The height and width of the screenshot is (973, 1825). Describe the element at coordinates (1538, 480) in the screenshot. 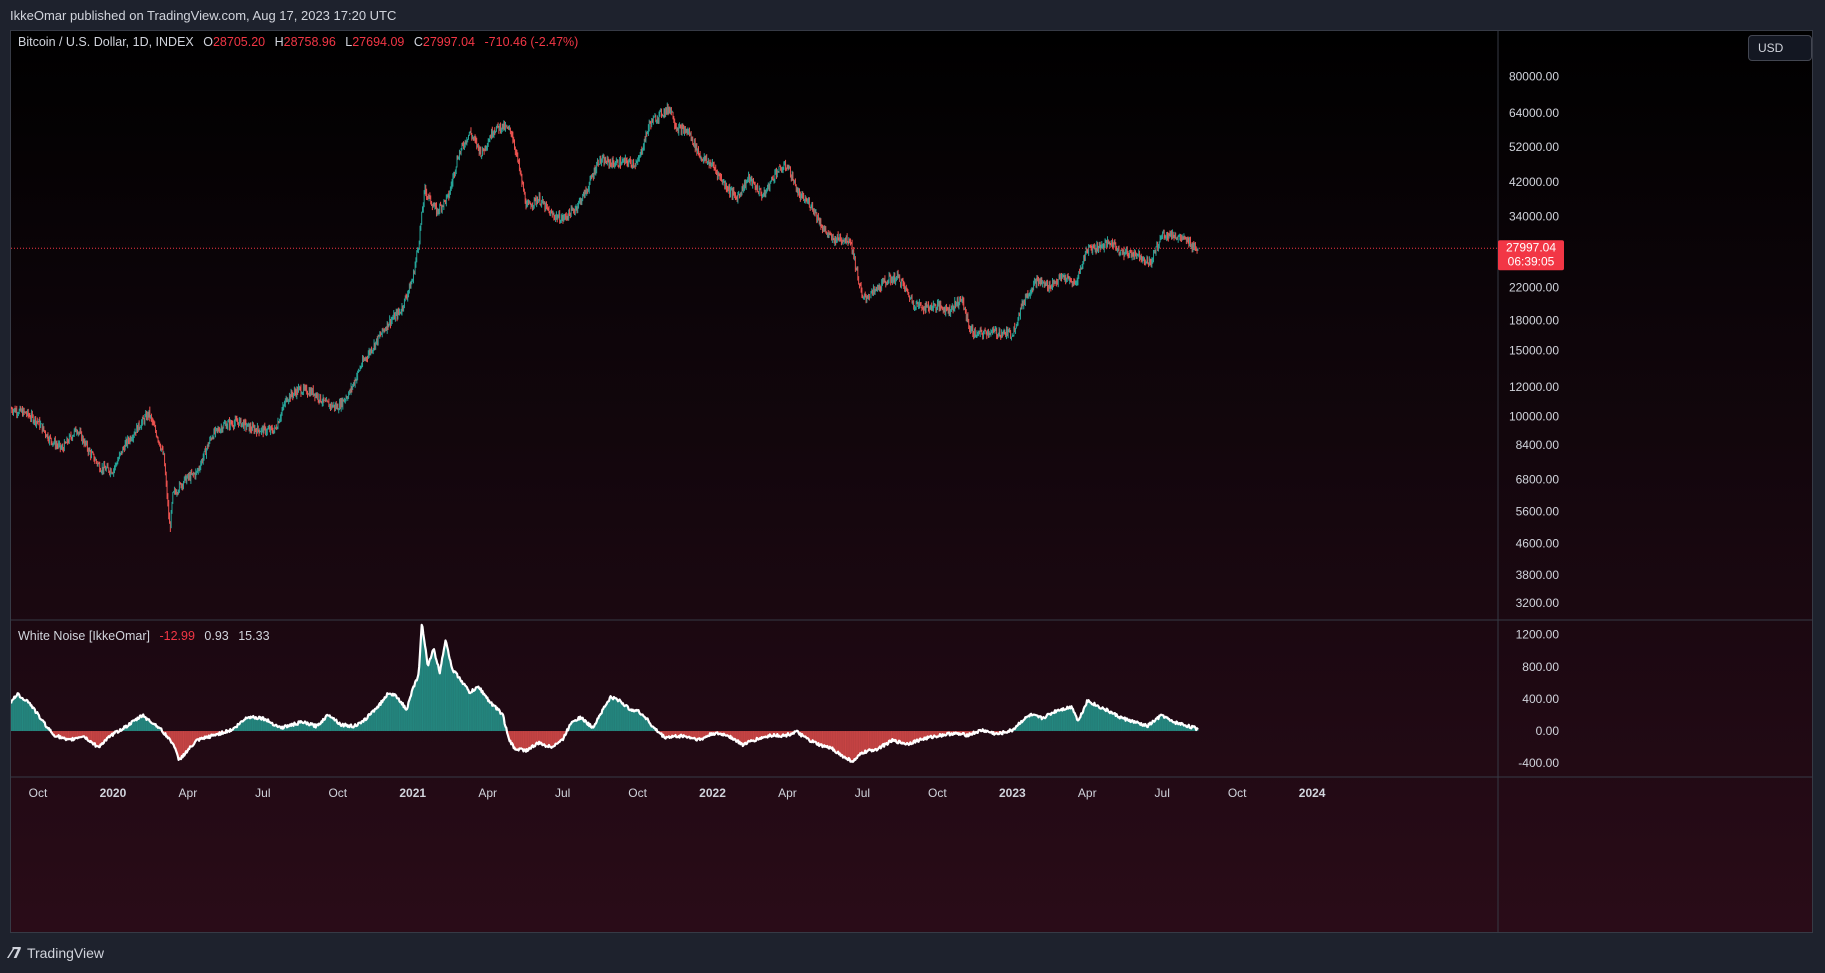

I see `price-axis-tick: 6800.00` at that location.